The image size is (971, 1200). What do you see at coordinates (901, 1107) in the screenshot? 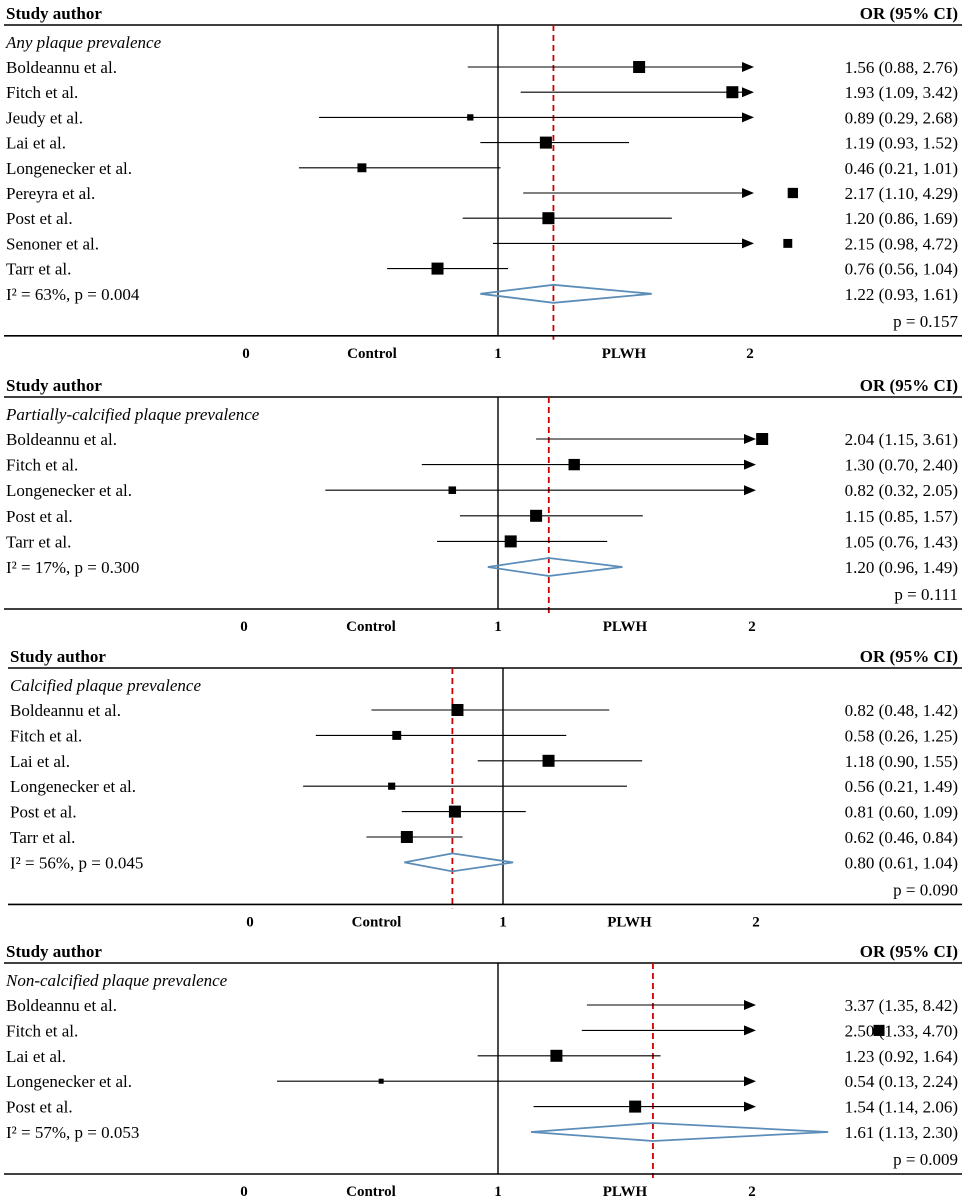
I see `study-or-ci: 1.54 (1.14, 2.06)` at bounding box center [901, 1107].